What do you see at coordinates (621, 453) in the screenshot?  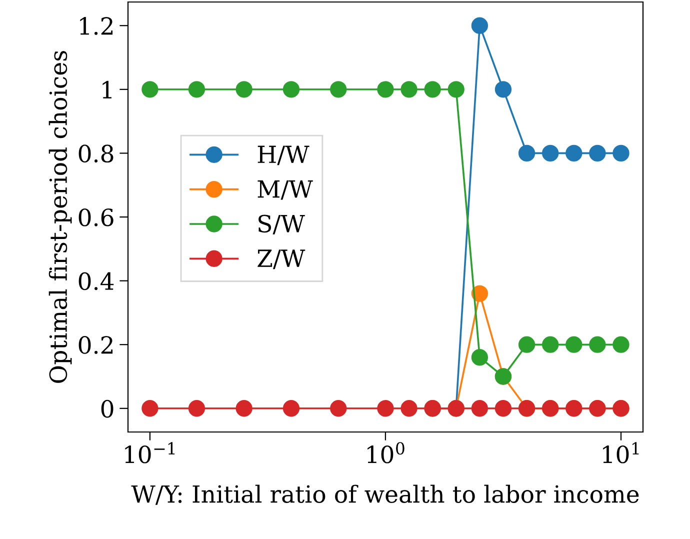 I see `x-tick-label: 10$^{1}$` at bounding box center [621, 453].